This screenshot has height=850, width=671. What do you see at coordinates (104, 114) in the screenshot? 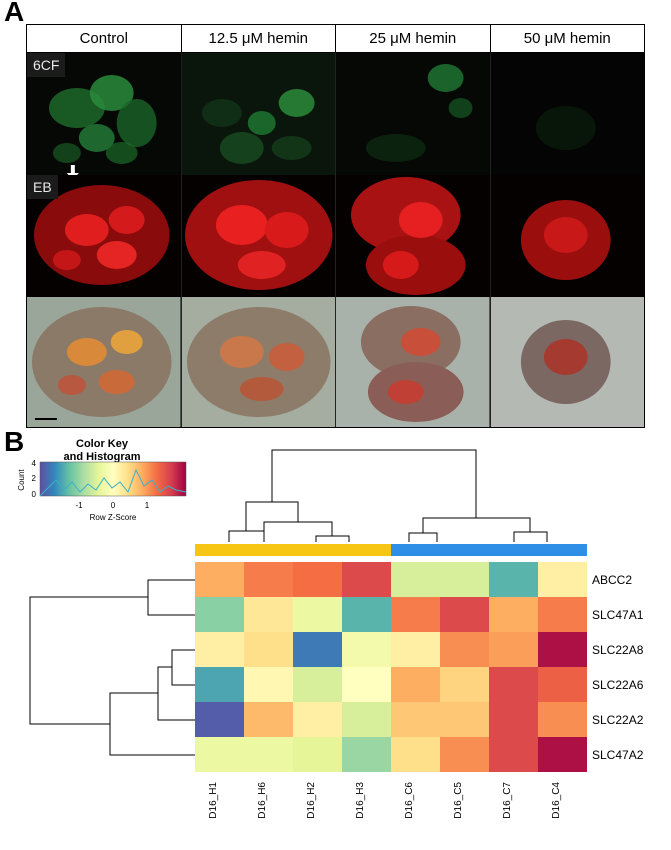
I see `image-6cf-control` at bounding box center [104, 114].